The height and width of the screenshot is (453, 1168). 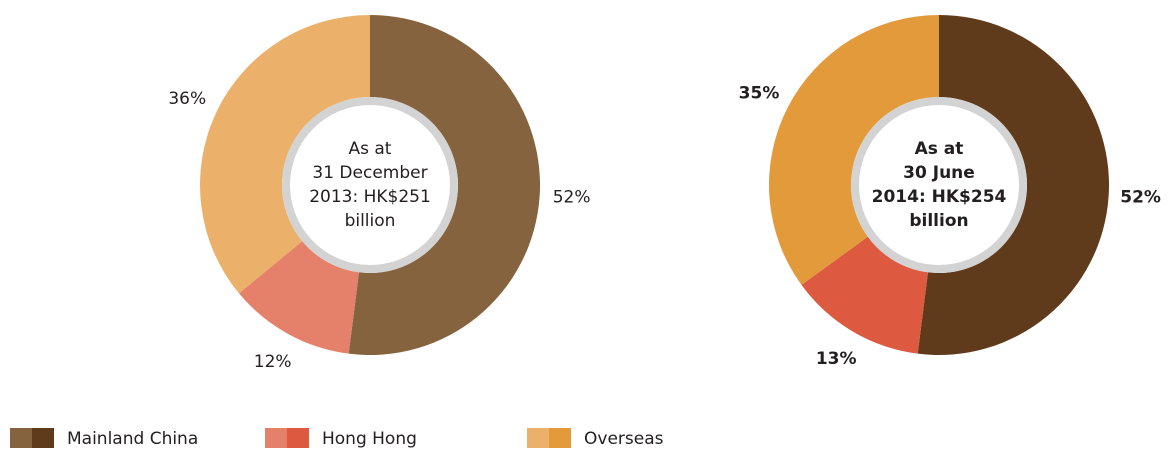 I want to click on slice-label: 36%, so click(x=187, y=99).